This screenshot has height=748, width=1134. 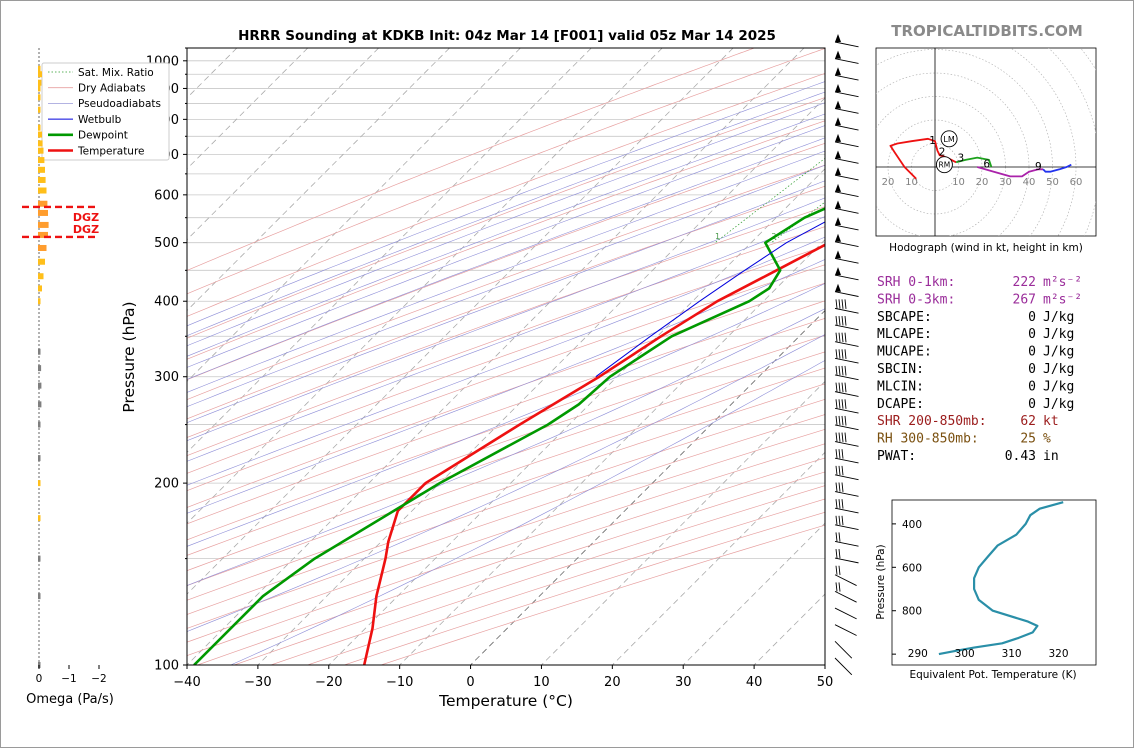 I want to click on index-row: SRH 0-1km: 222 m²s⁻², so click(x=979, y=282).